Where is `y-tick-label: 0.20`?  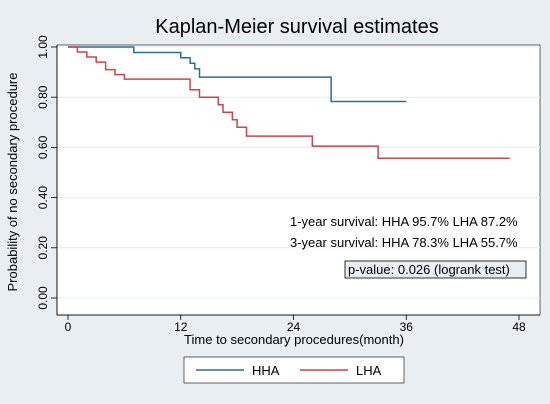 y-tick-label: 0.20 is located at coordinates (43, 248).